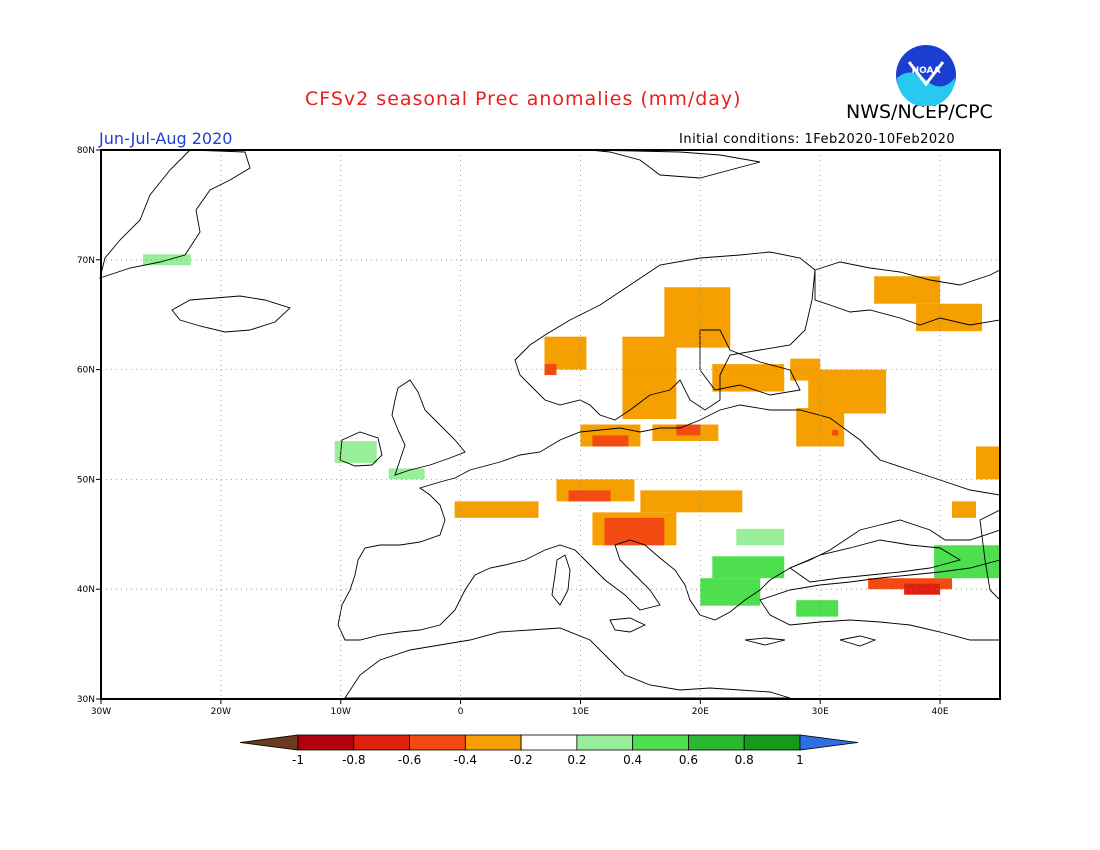  Describe the element at coordinates (465, 760) in the screenshot. I see `colorbar-label: -0.4` at that location.